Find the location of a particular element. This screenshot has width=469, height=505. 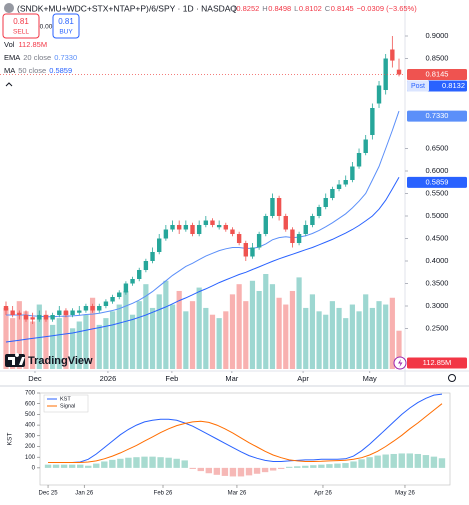

alert-glyph is located at coordinates (400, 363).